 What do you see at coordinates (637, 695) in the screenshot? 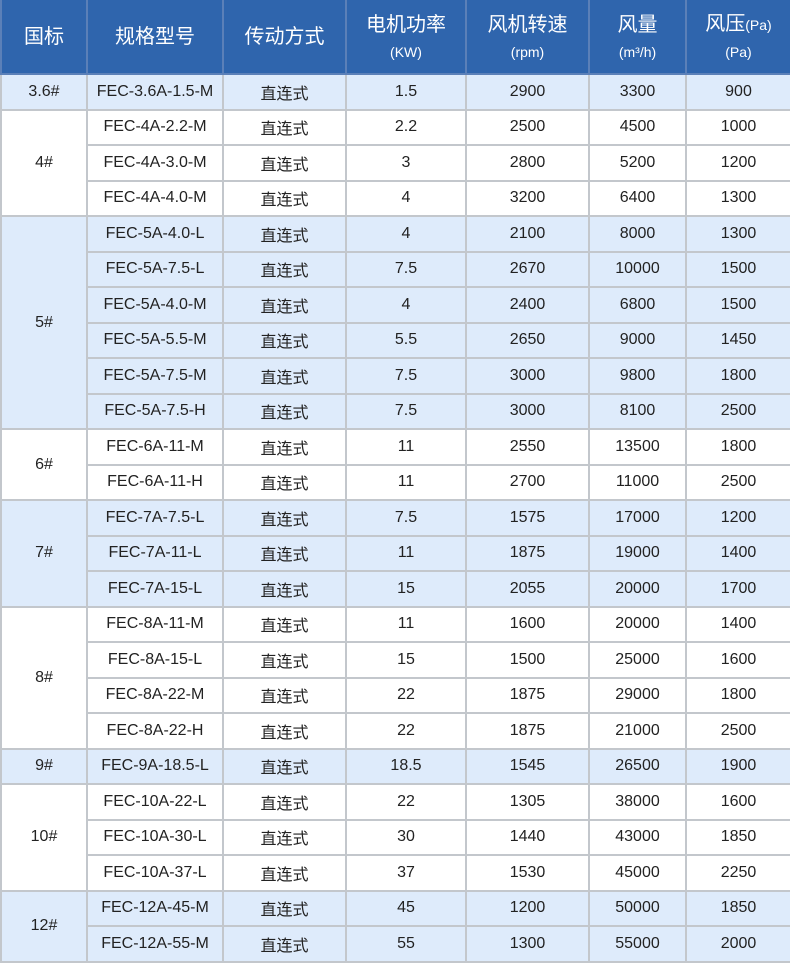
I see `cell-airflow: 29000` at bounding box center [637, 695].